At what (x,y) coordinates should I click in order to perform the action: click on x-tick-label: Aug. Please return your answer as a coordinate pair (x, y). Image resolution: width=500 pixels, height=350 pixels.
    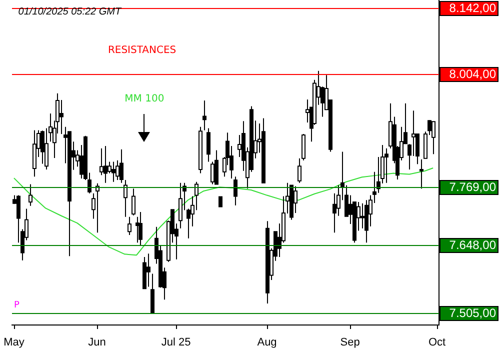
    Looking at the image, I should click on (267, 342).